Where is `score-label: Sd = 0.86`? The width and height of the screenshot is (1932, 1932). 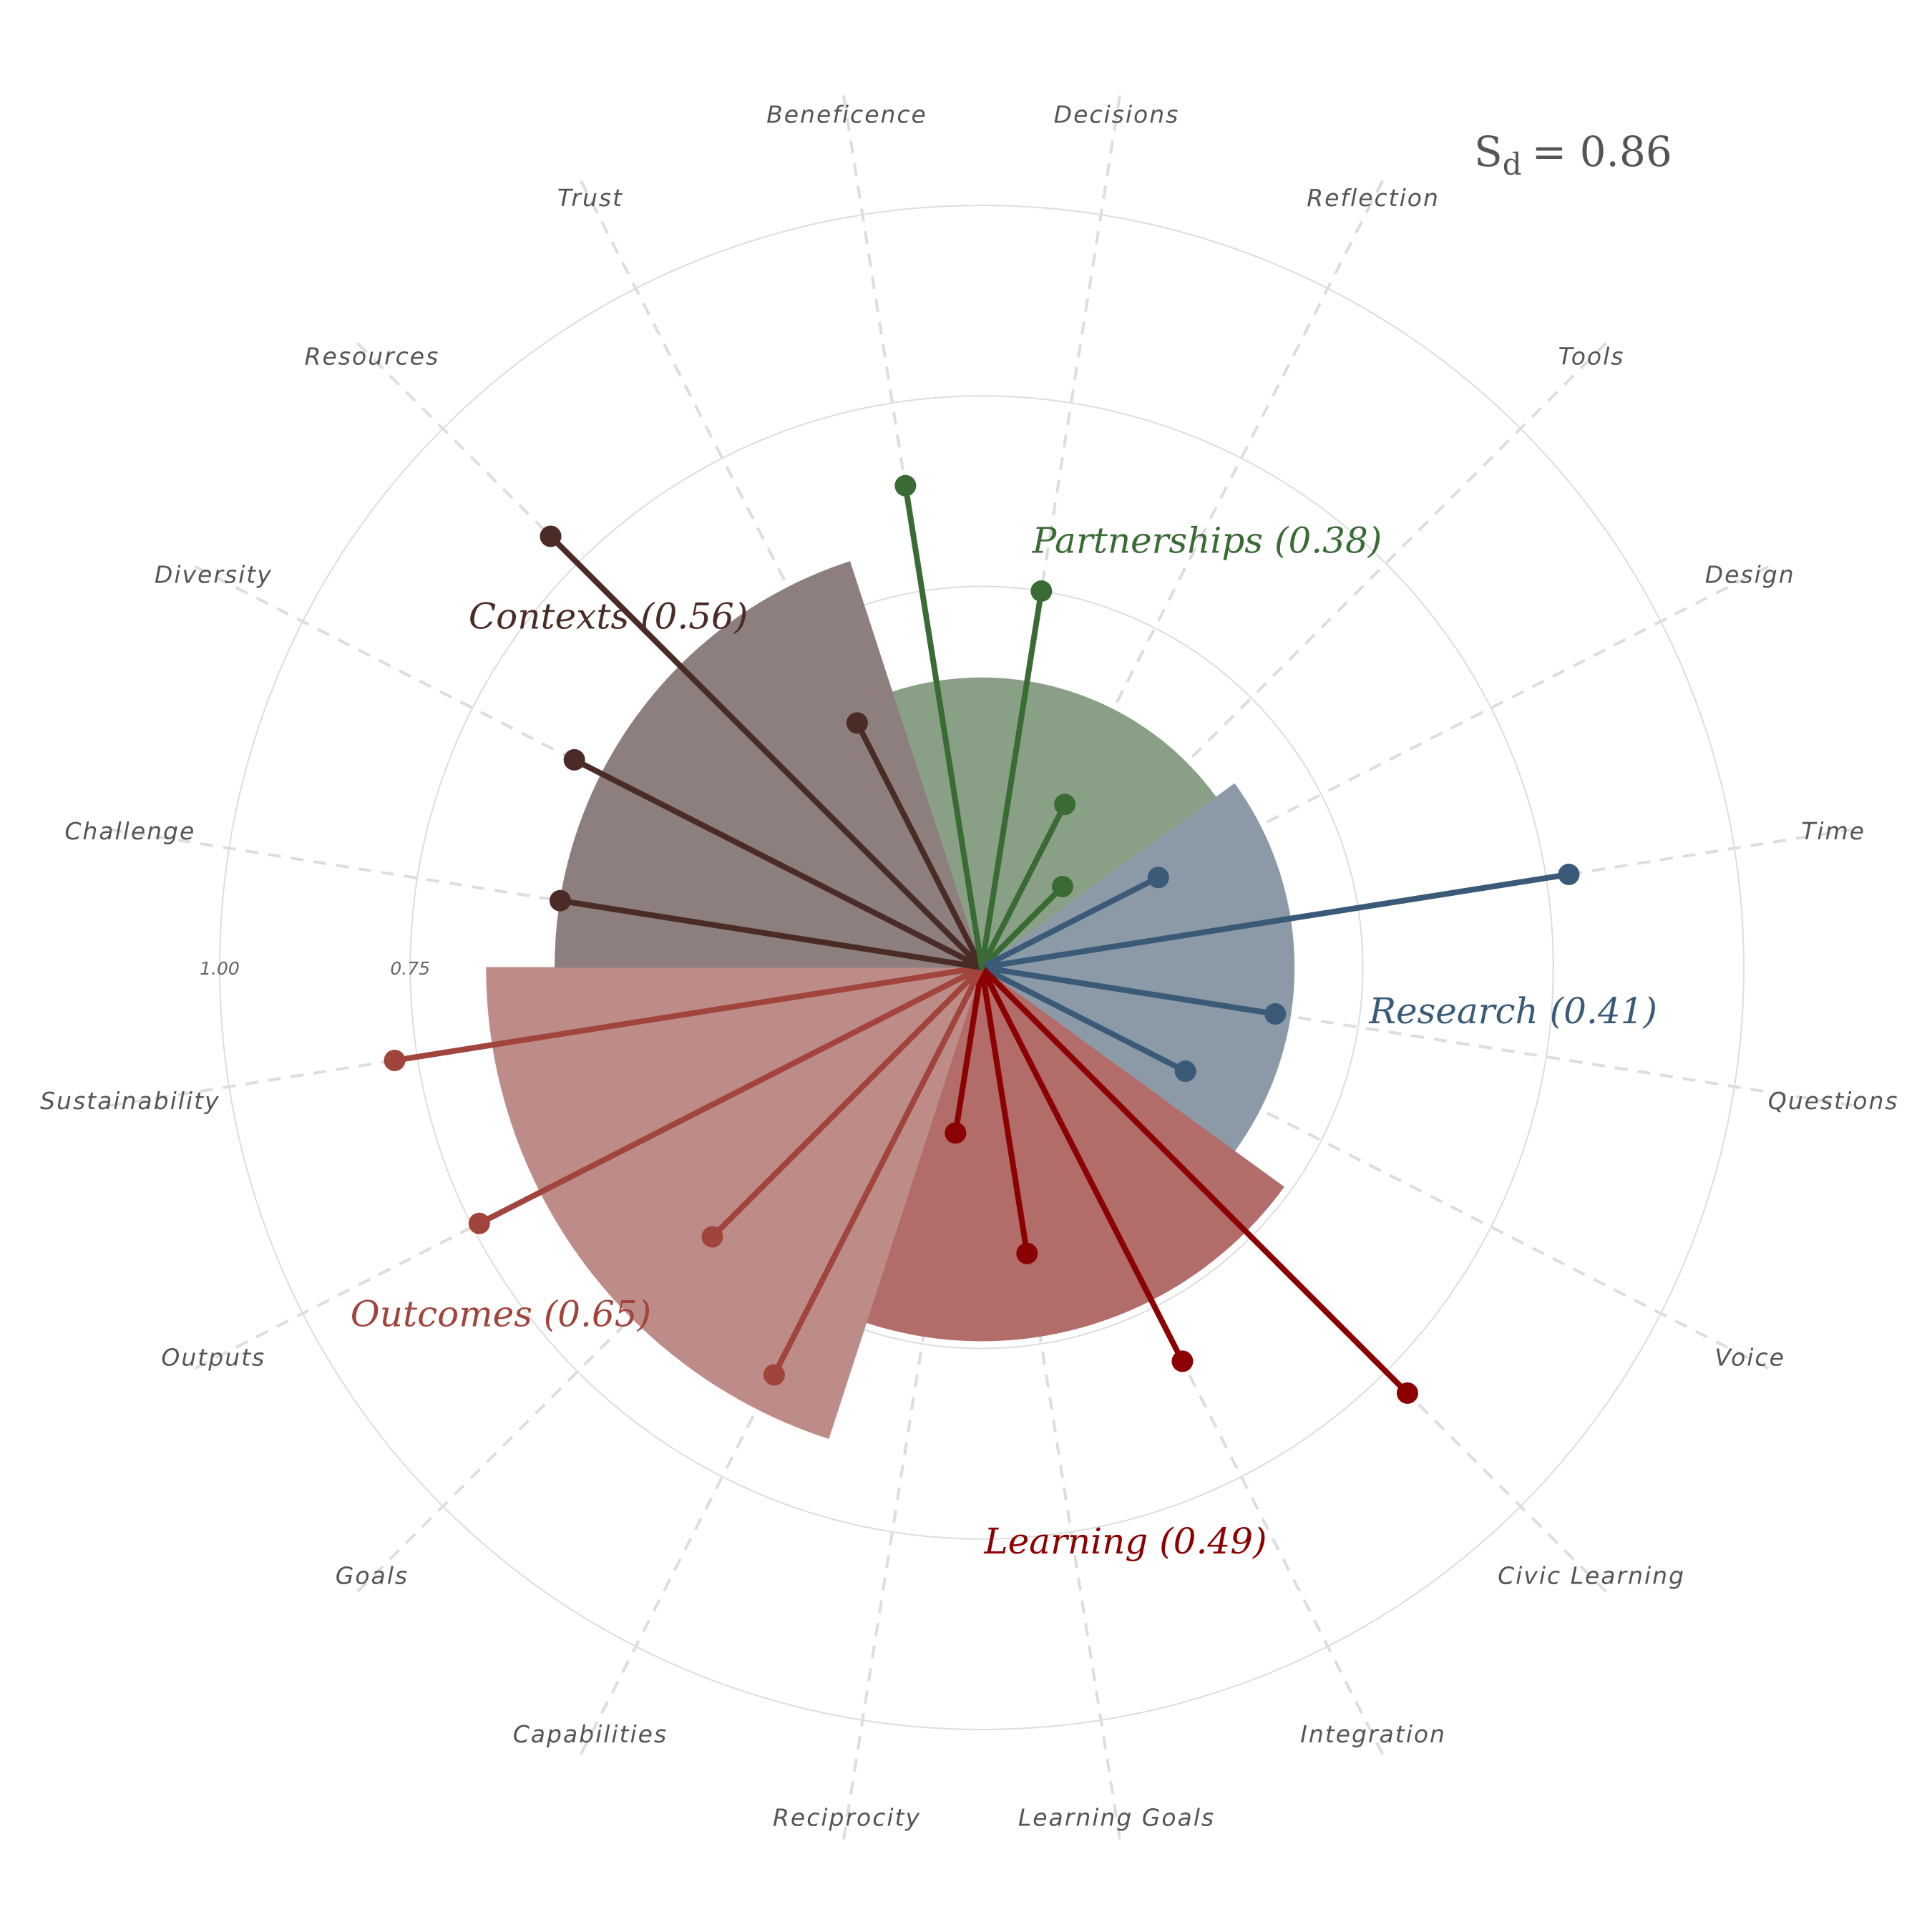 score-label: Sd = 0.86 is located at coordinates (1573, 154).